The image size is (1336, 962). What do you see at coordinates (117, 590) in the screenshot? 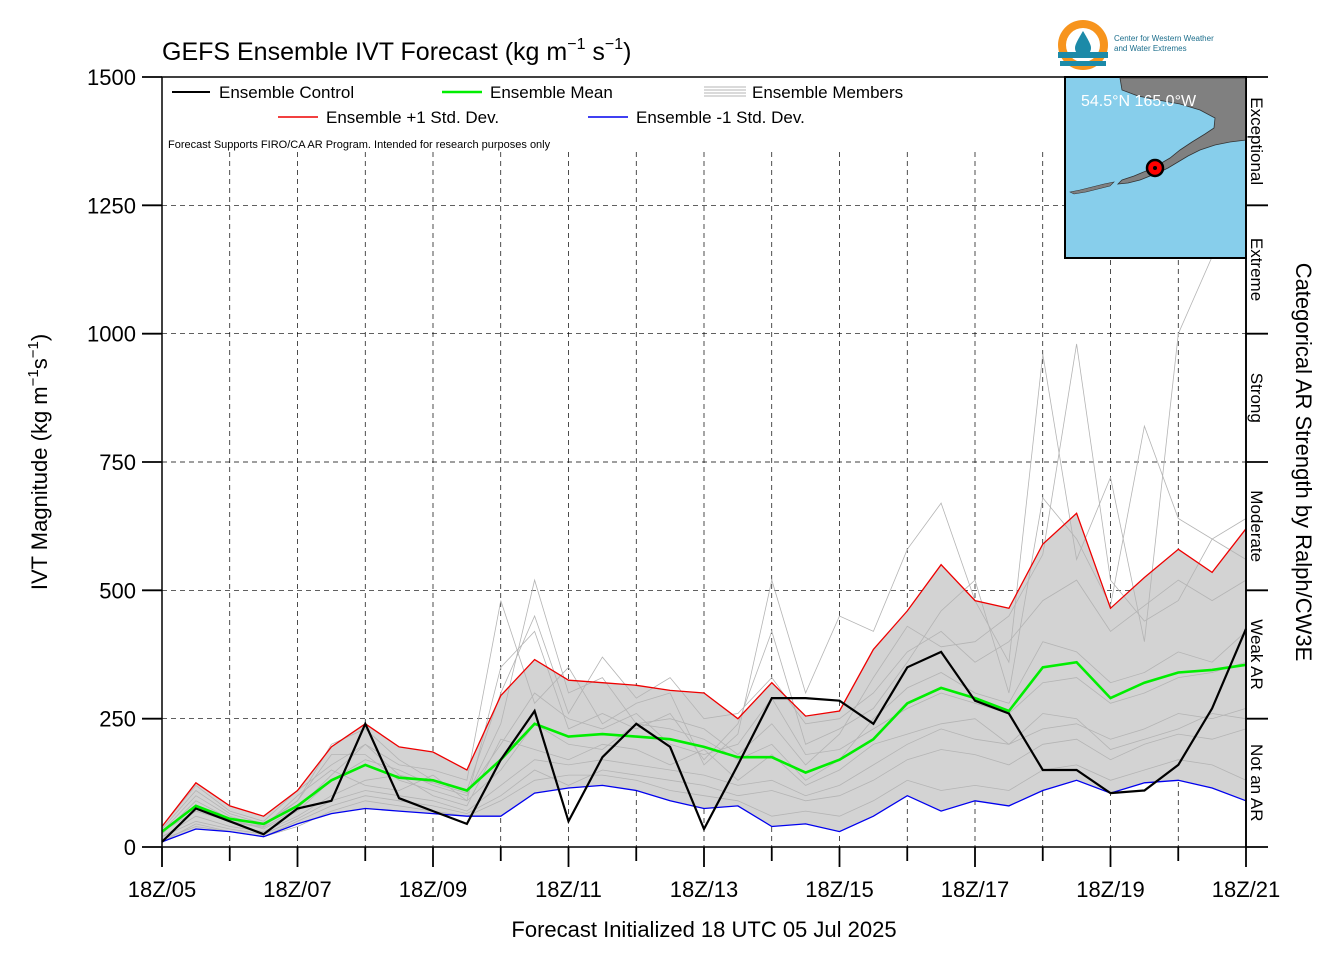
I see `y-tick-label-500: 500` at bounding box center [117, 590].